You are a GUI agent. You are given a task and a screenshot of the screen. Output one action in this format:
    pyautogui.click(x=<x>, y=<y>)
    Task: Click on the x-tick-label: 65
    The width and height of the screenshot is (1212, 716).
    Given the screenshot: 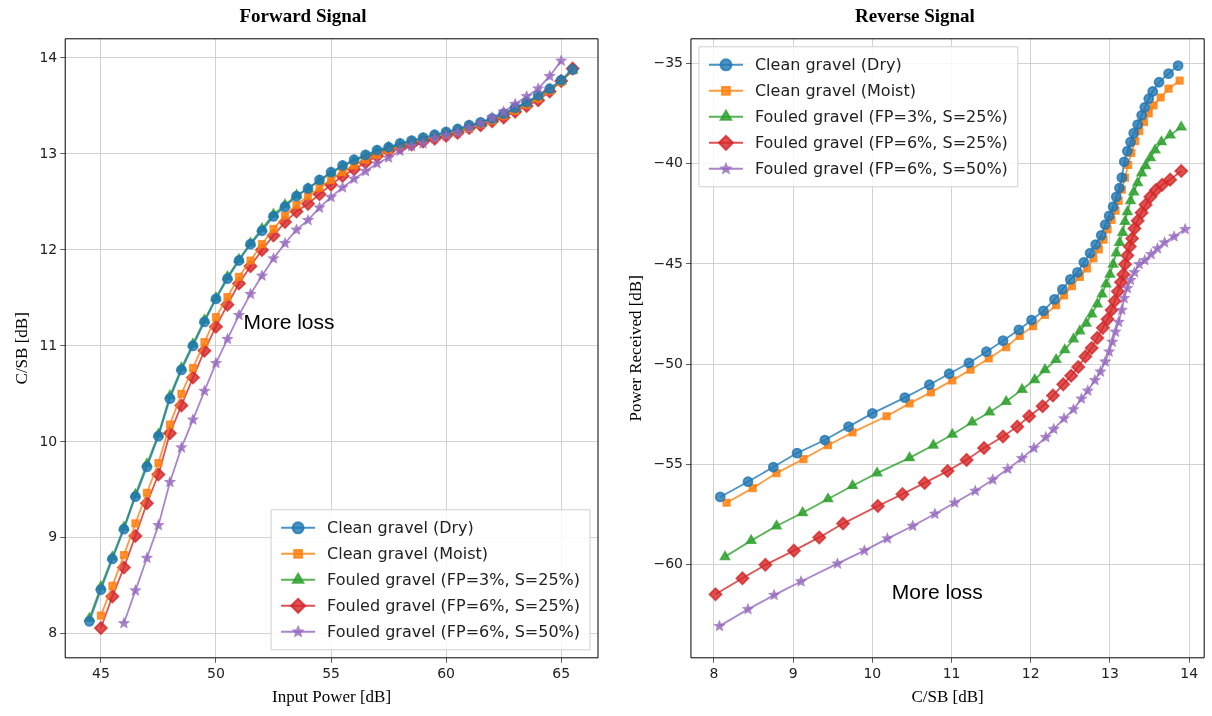 What is the action you would take?
    pyautogui.click(x=561, y=672)
    